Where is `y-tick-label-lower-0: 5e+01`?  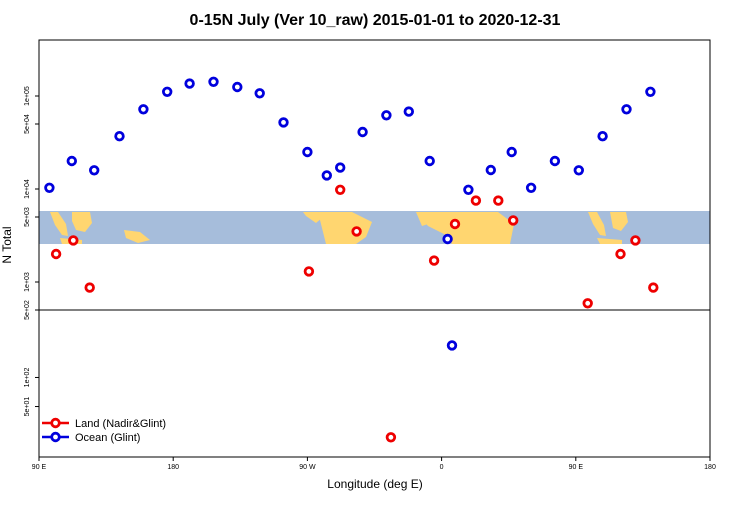
y-tick-label-lower-0: 5e+01 is located at coordinates (27, 407).